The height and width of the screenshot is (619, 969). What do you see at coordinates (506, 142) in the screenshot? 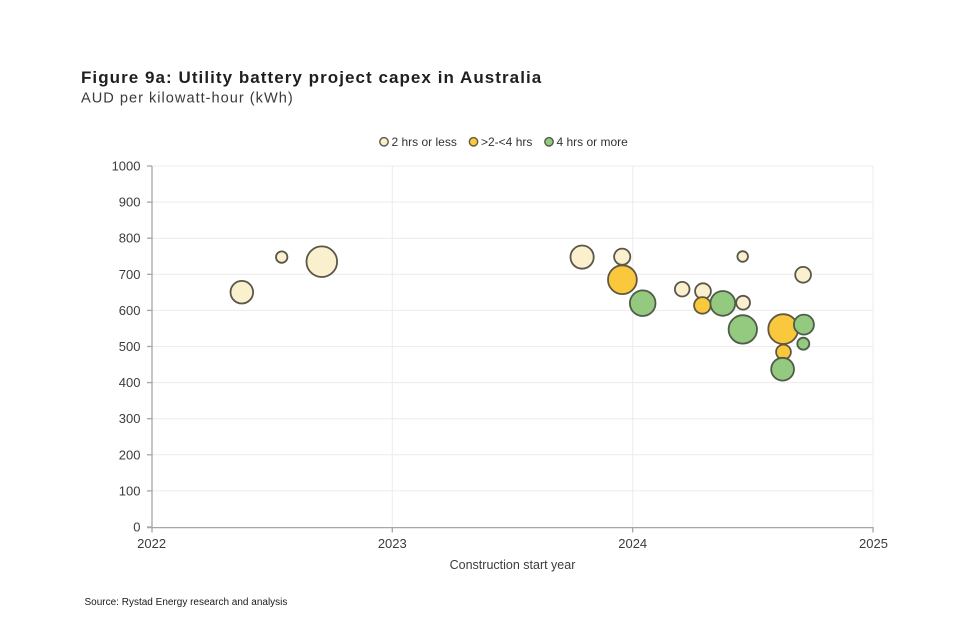
I see `svg-text: >2-<4 hrs` at bounding box center [506, 142].